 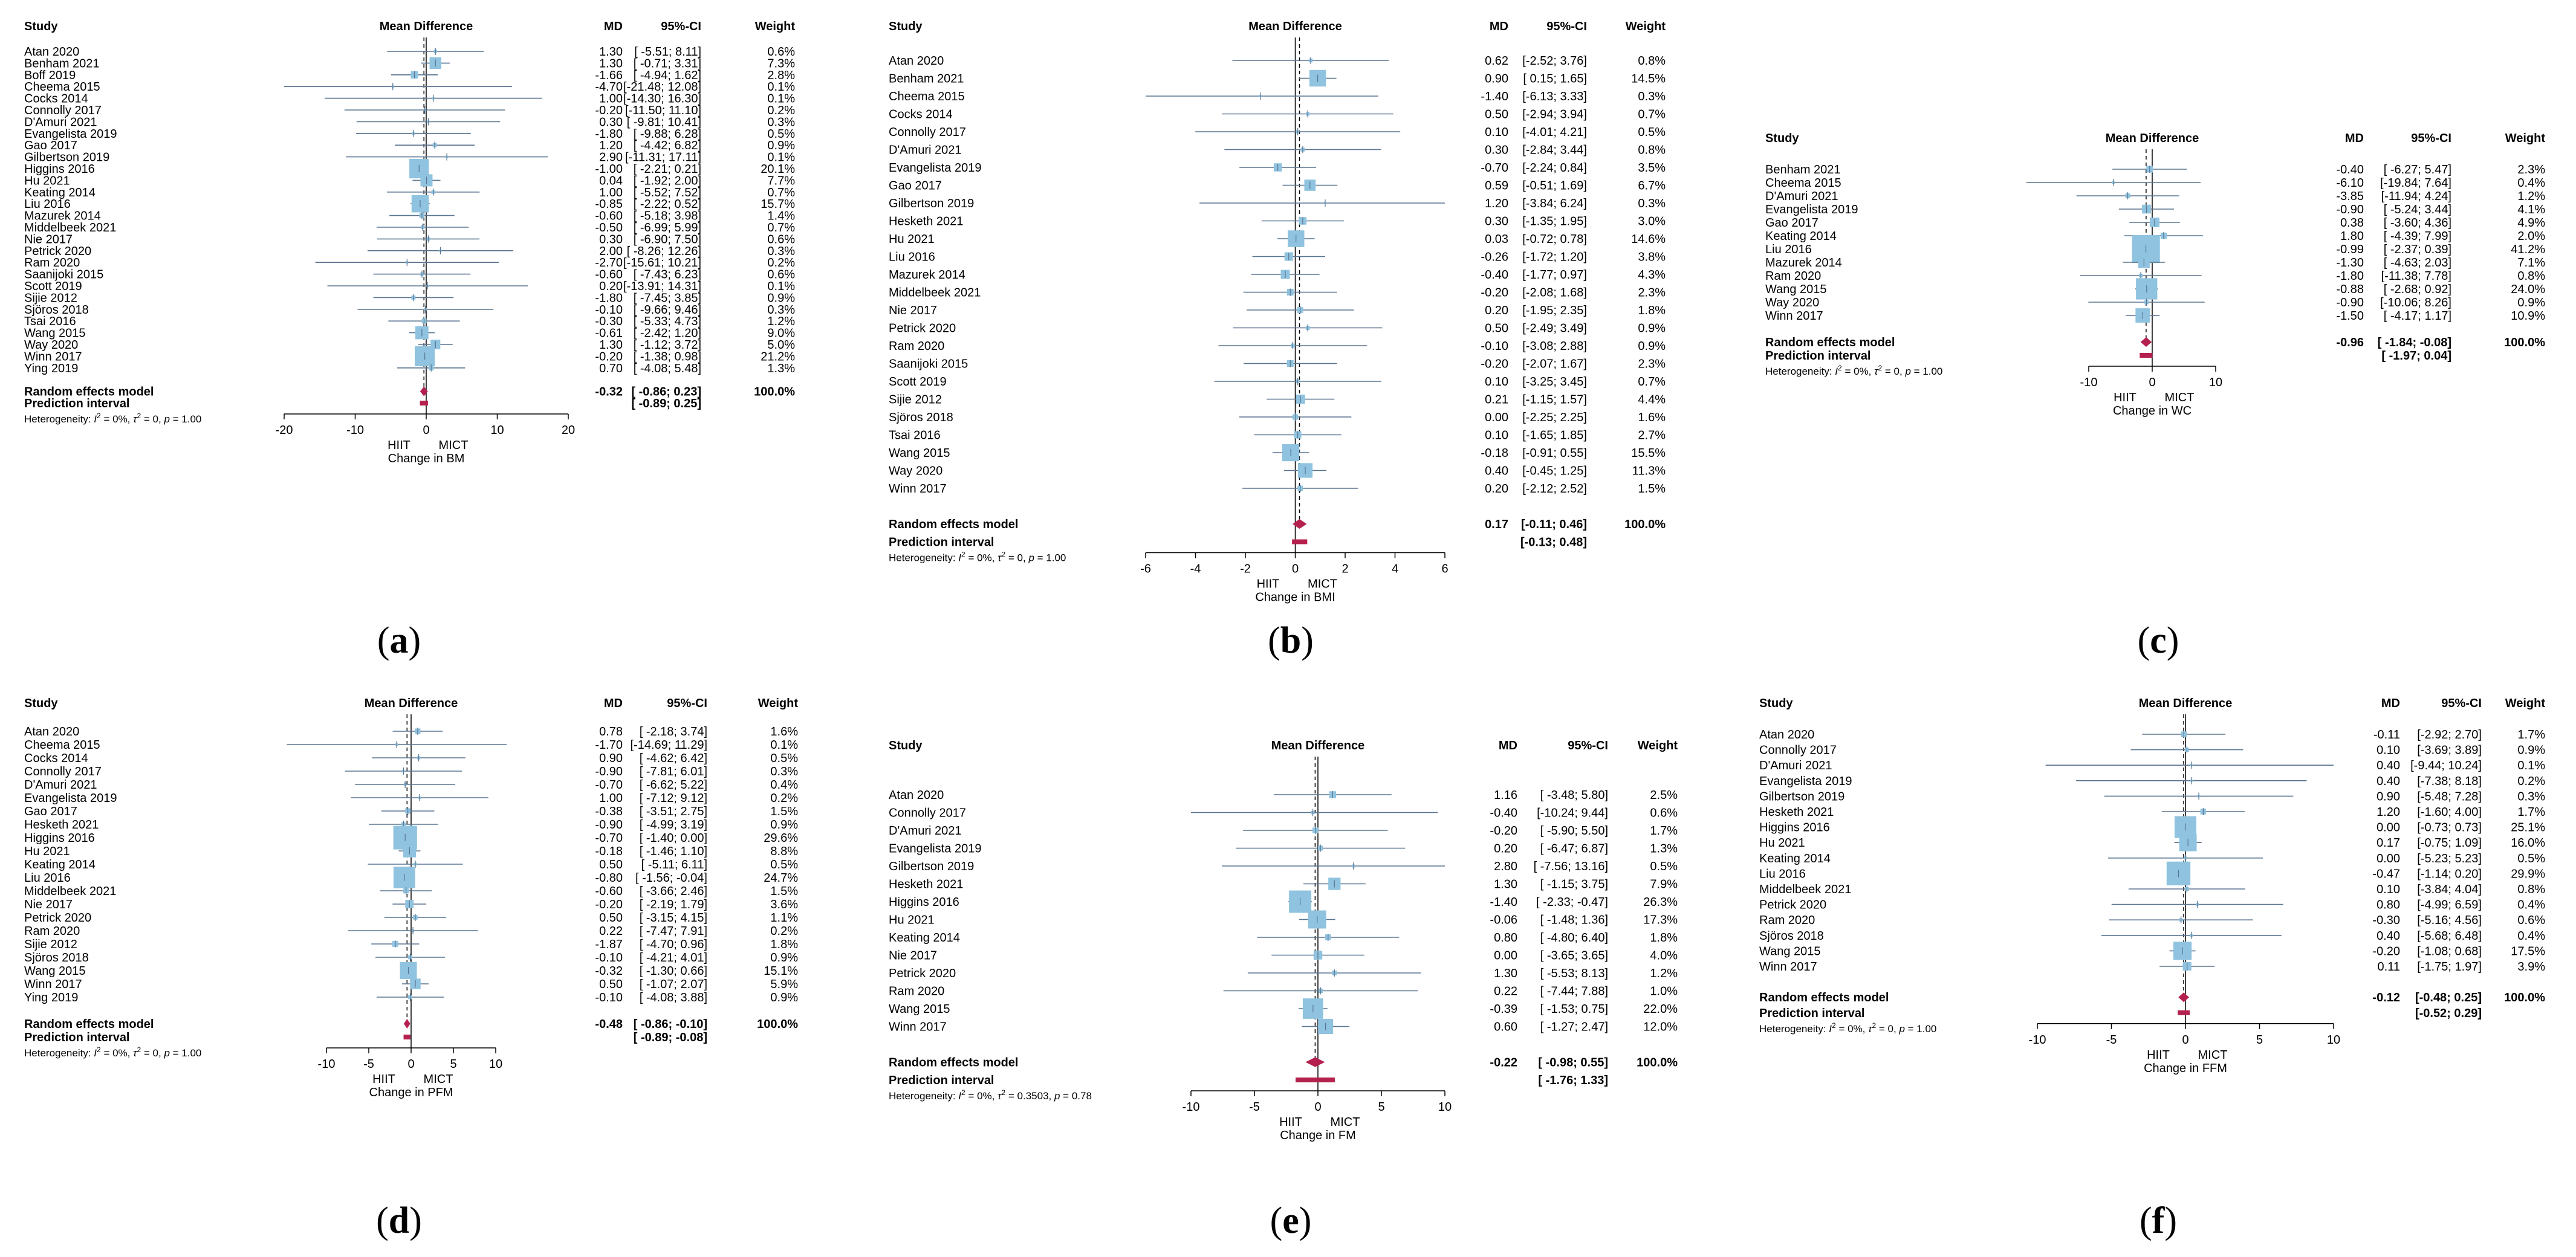 What do you see at coordinates (1805, 781) in the screenshot?
I see `study-label: Evangelista 2019` at bounding box center [1805, 781].